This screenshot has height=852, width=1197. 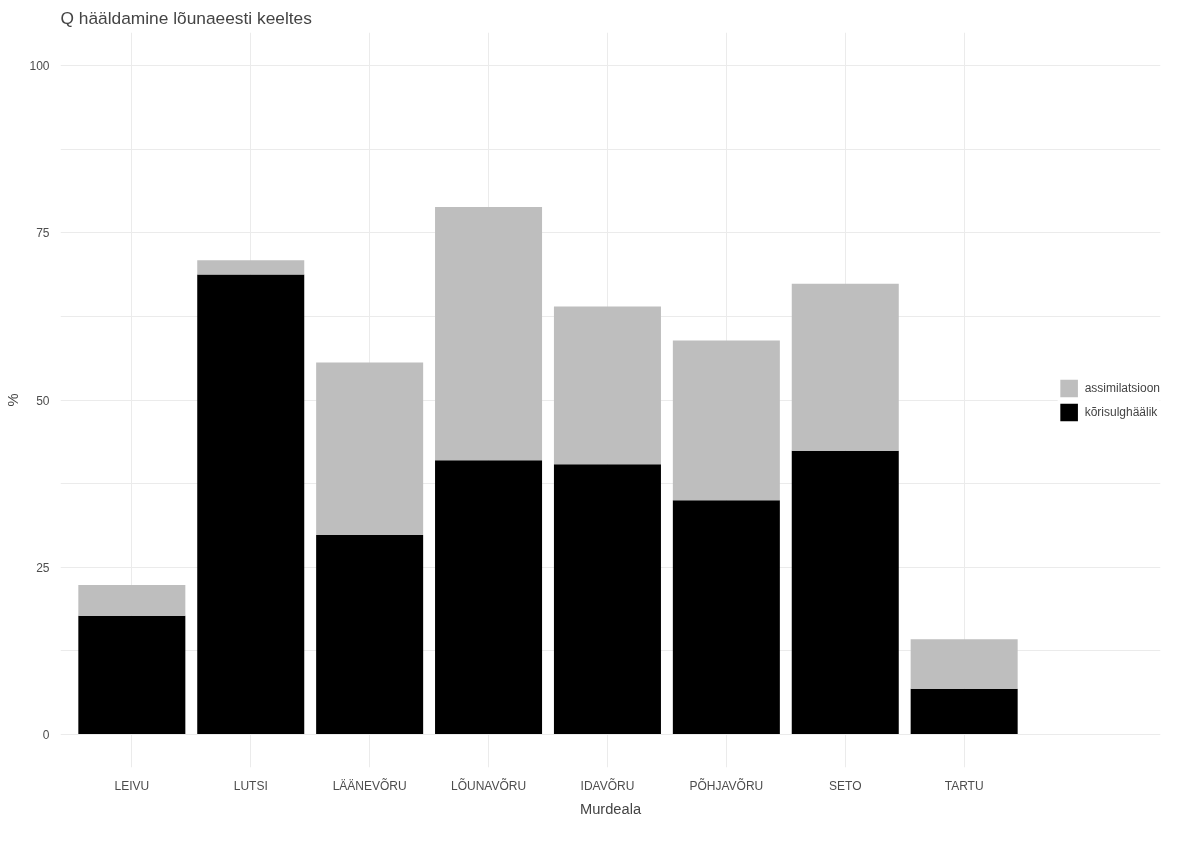 What do you see at coordinates (607, 785) in the screenshot?
I see `x-tick-label: IDAVÕRU` at bounding box center [607, 785].